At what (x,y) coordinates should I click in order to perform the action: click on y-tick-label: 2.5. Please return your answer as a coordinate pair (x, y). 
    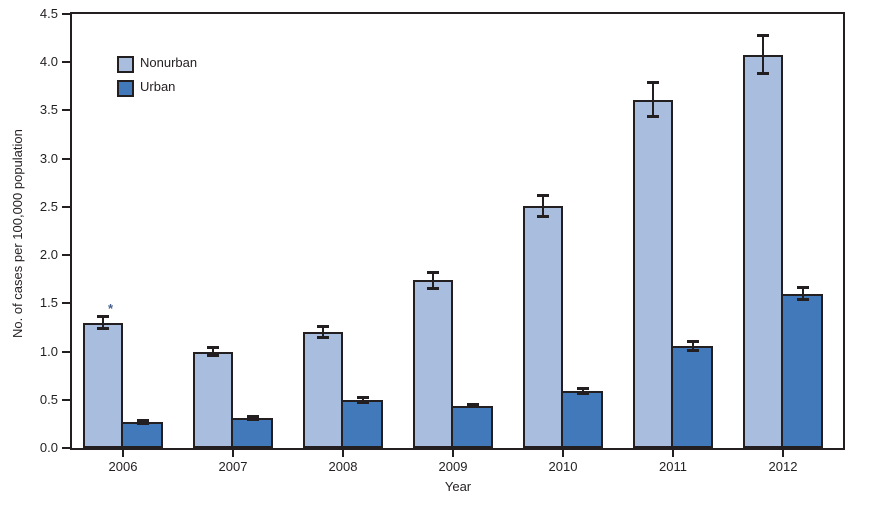
    Looking at the image, I should click on (48, 206).